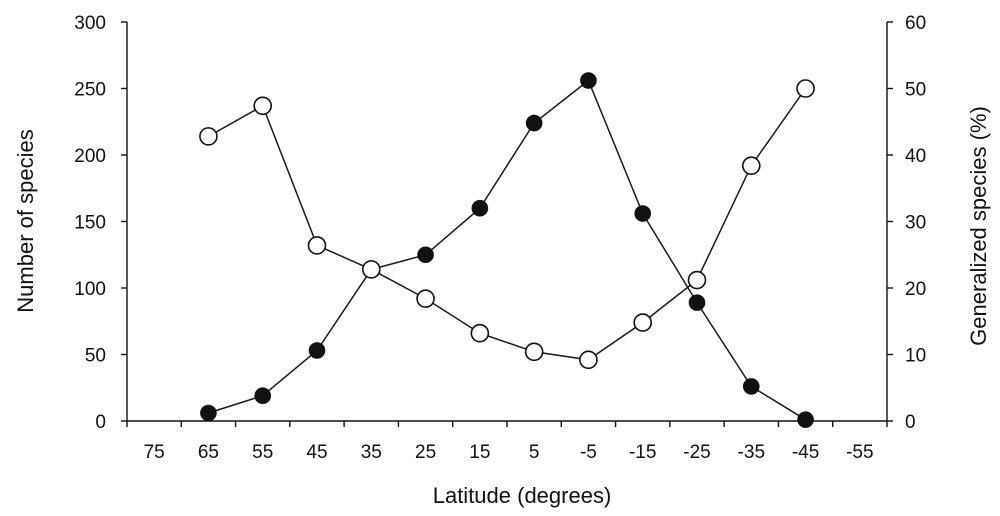  Describe the element at coordinates (534, 452) in the screenshot. I see `x-tick-label: 5` at that location.